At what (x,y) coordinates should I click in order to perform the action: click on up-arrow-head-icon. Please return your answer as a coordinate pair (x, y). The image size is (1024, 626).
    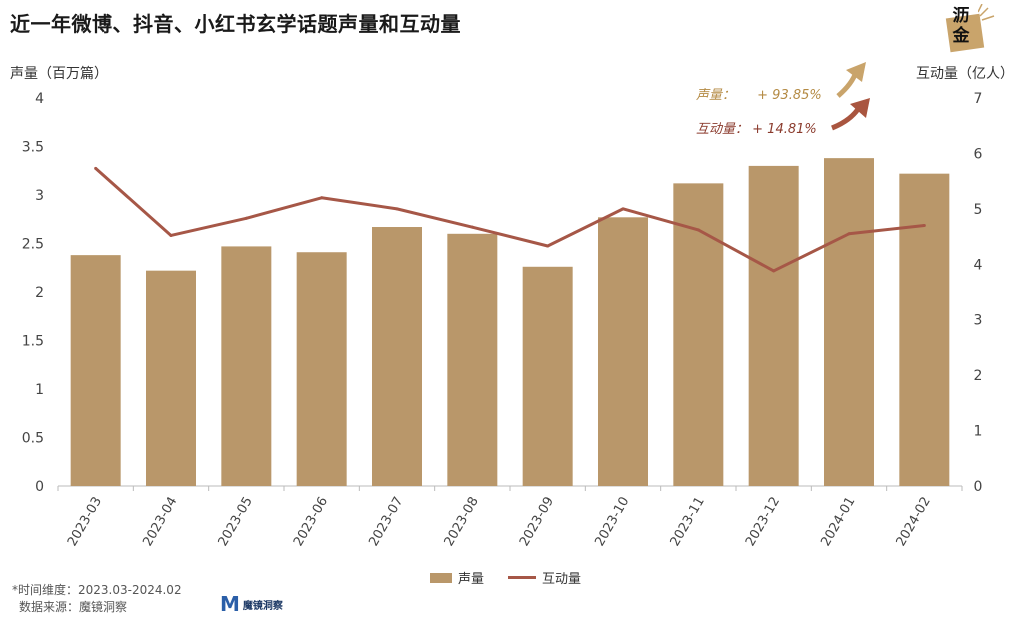
    Looking at the image, I should click on (856, 72).